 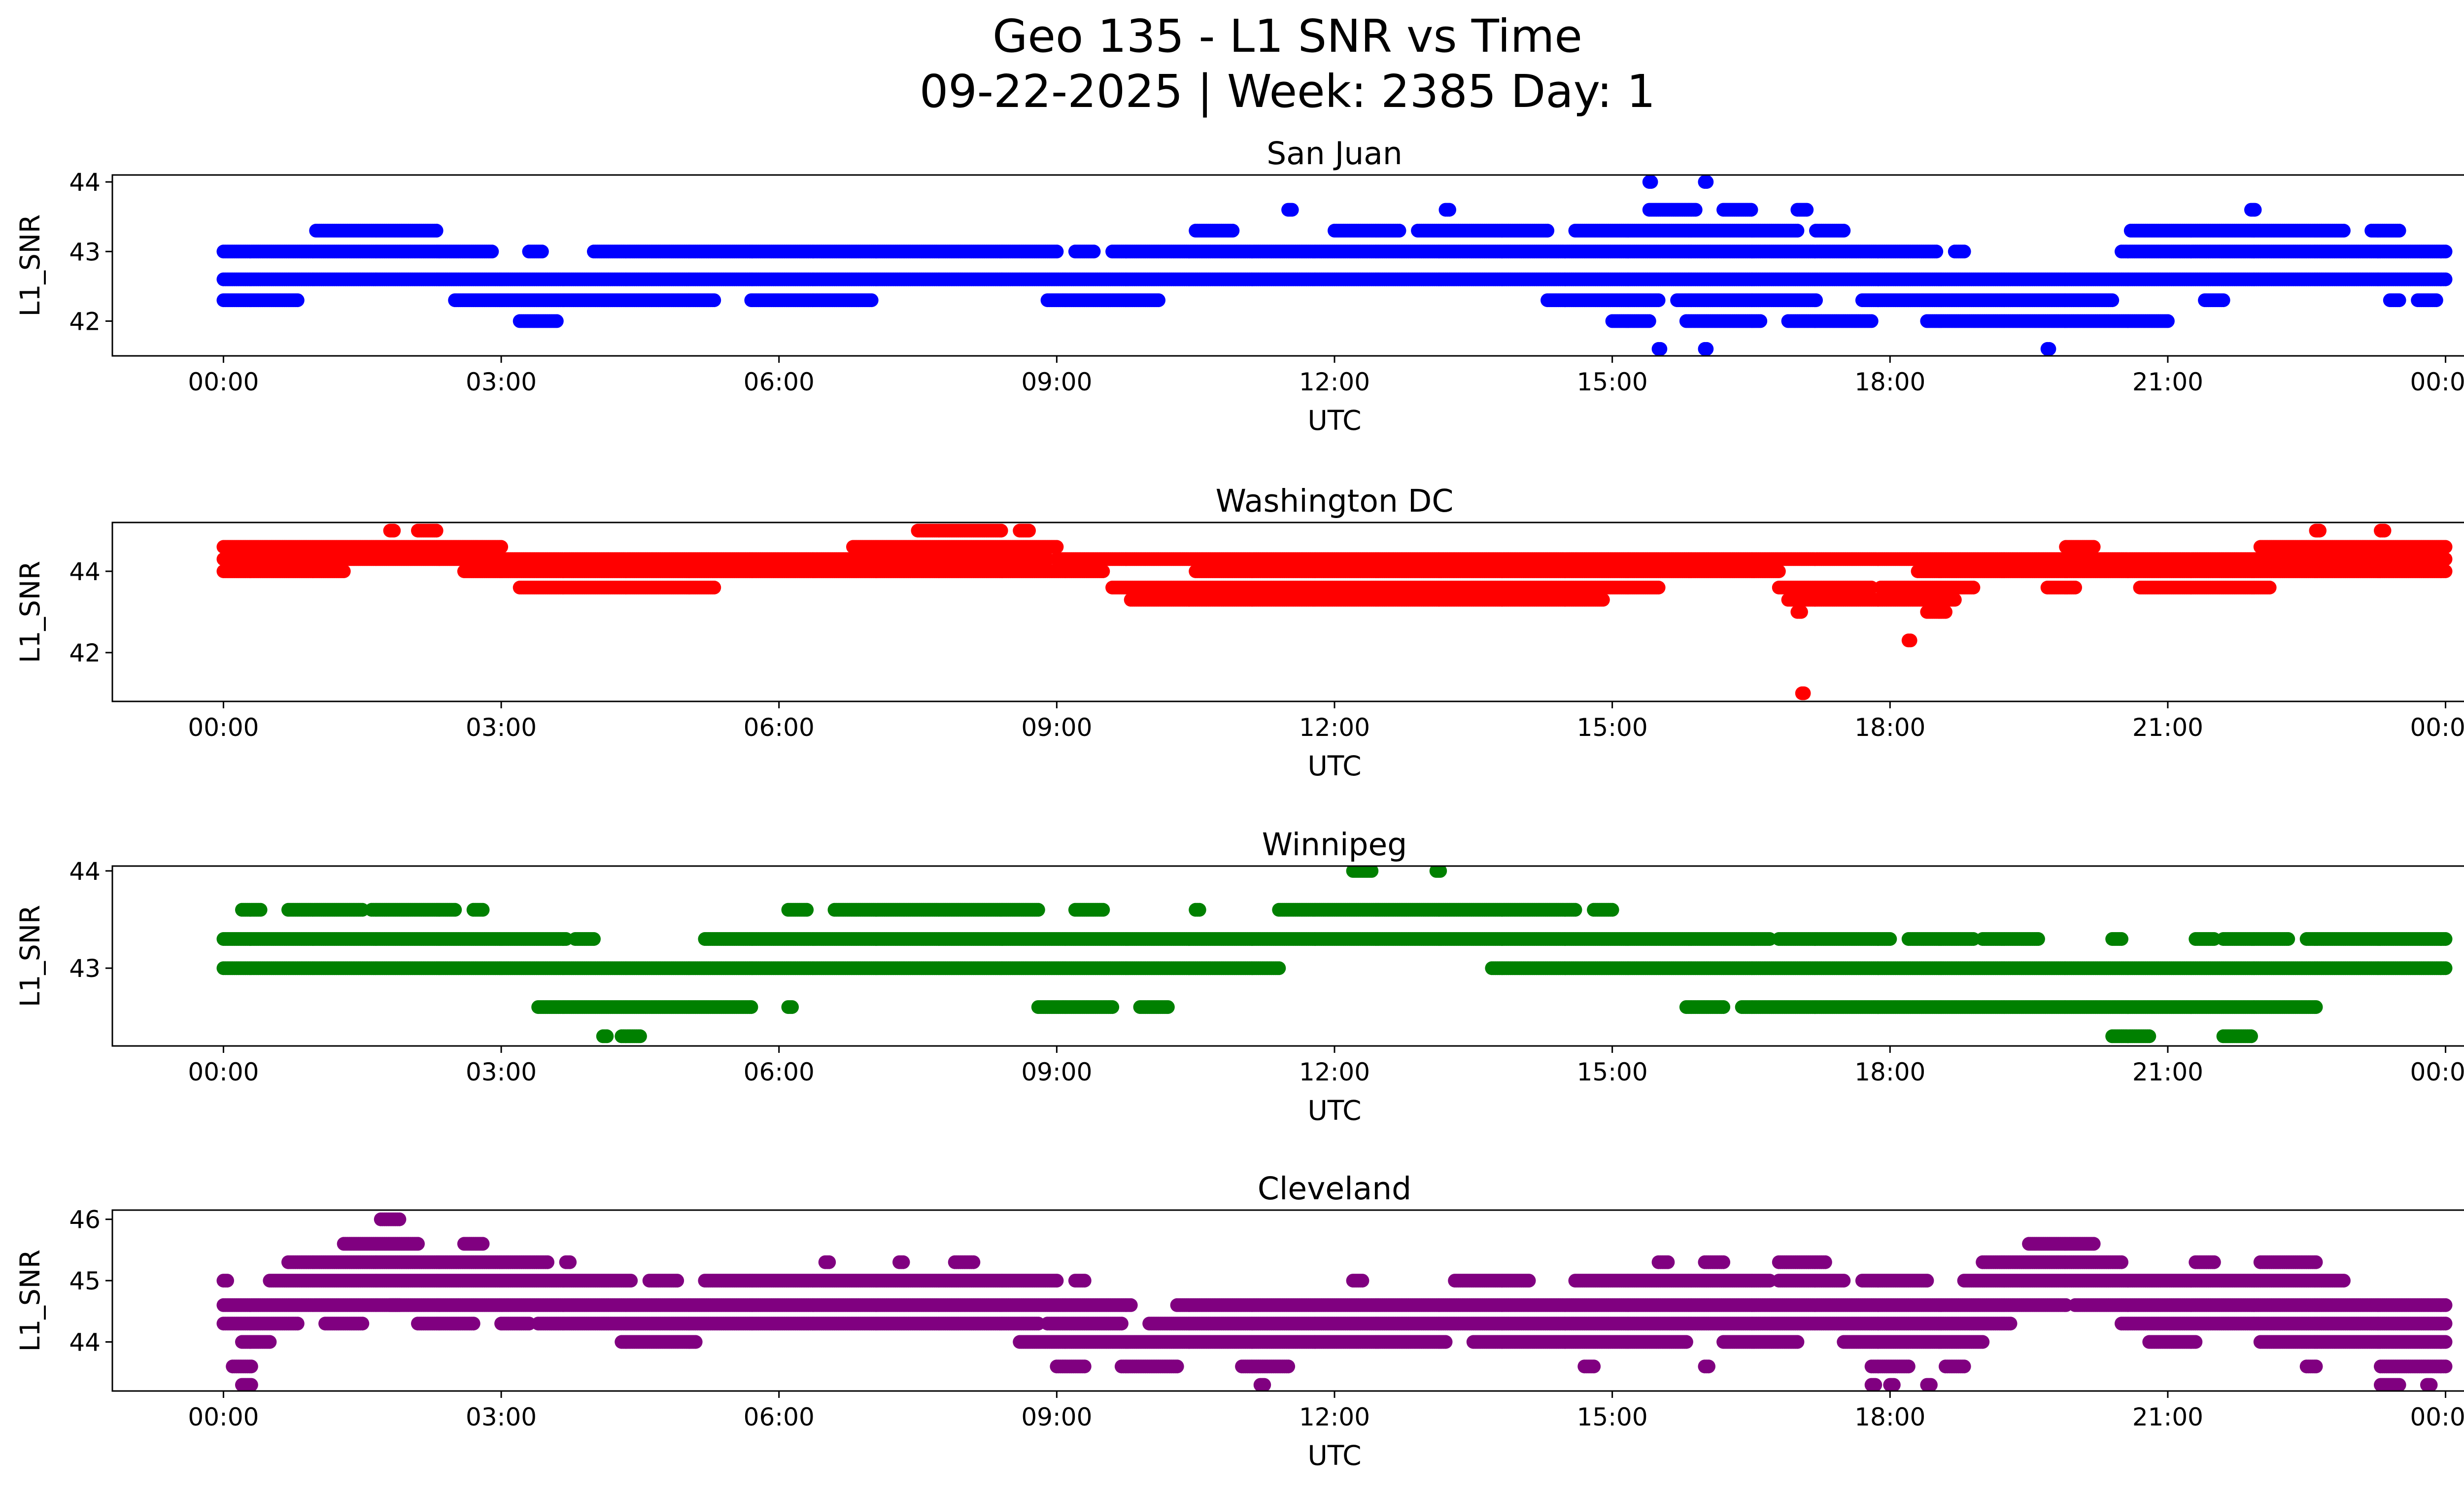 I want to click on x-tick-label: 15:00, so click(x=1612, y=382).